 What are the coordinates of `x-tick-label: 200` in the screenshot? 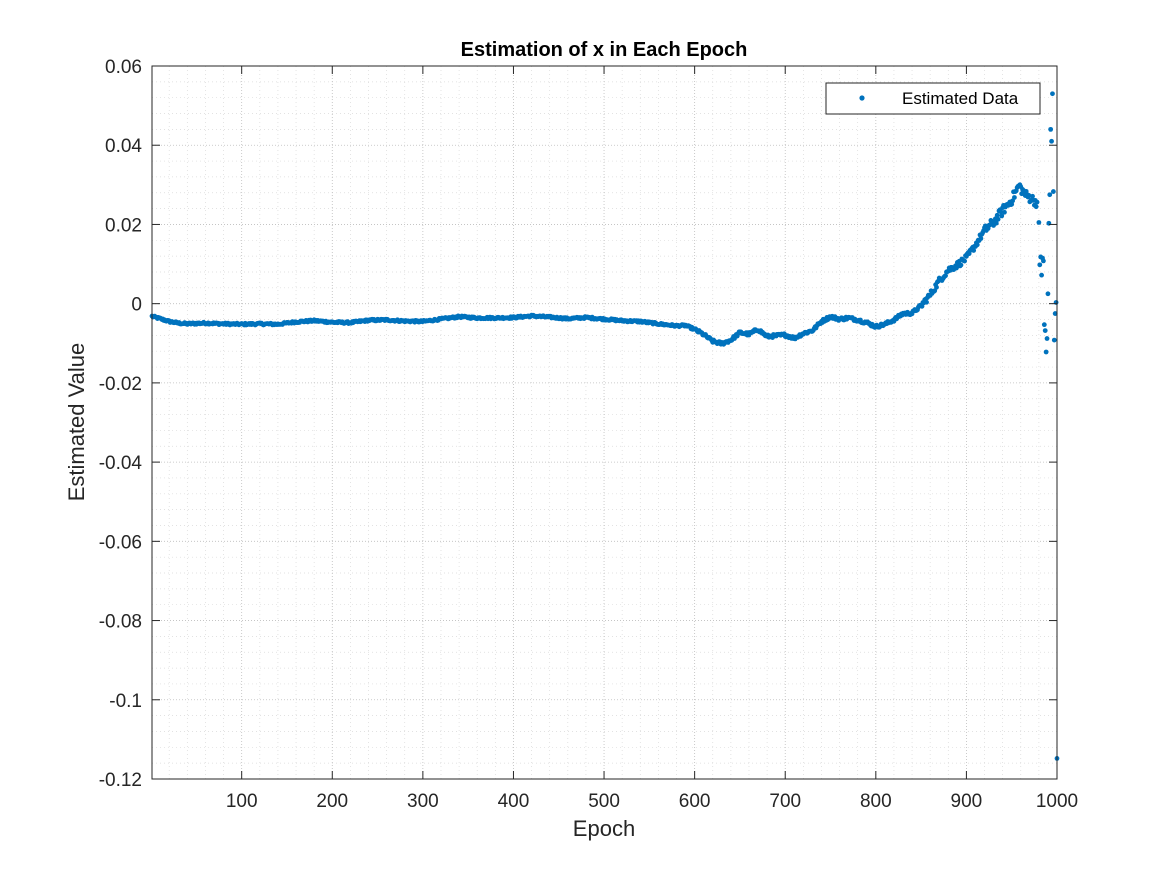 It's located at (332, 801).